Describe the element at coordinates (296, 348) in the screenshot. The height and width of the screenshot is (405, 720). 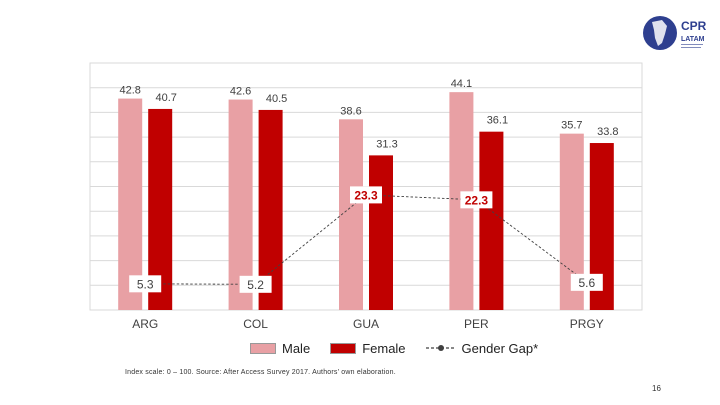
I see `legend-label-male: Male` at that location.